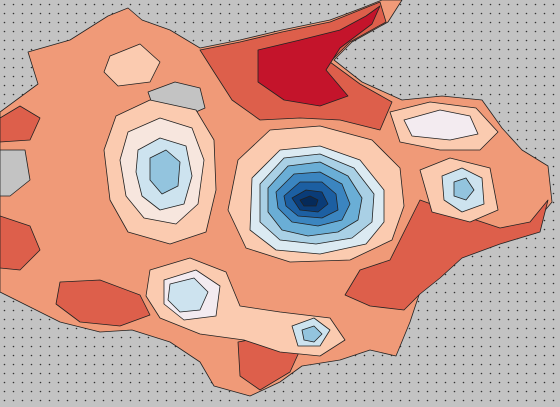 The width and height of the screenshot is (560, 407). What do you see at coordinates (132, 65) in the screenshot?
I see `region-peach` at bounding box center [132, 65].